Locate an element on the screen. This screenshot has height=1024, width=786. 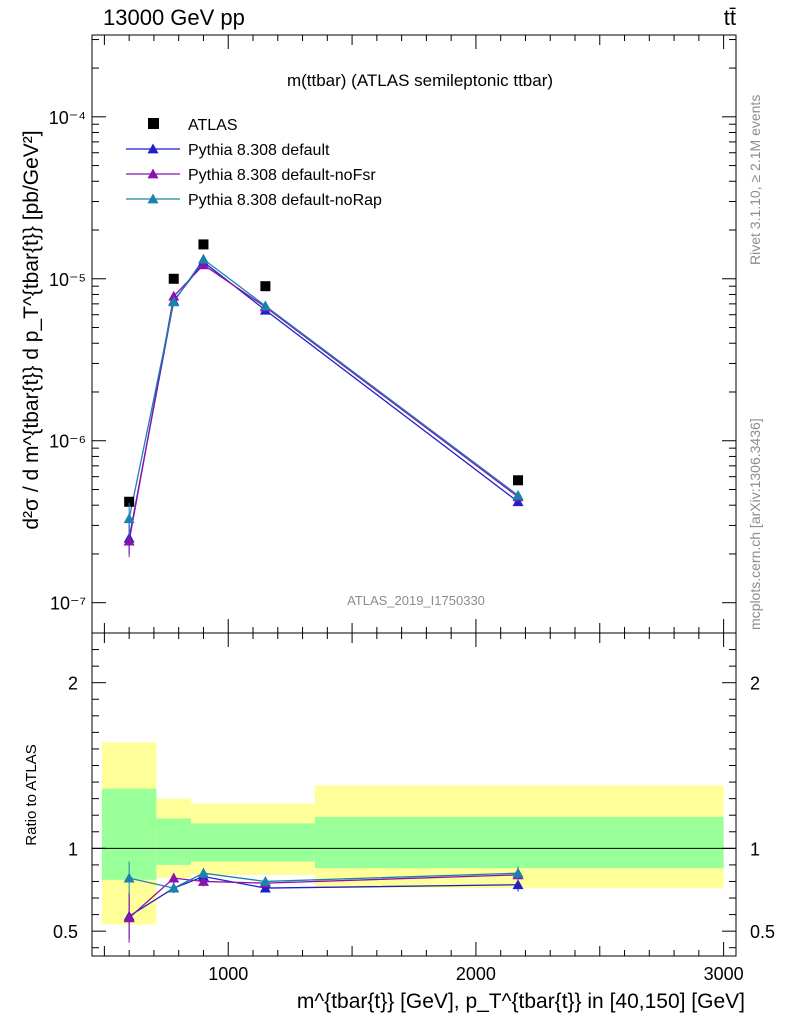
ratio-uncertainty-bands is located at coordinates (414, 833).